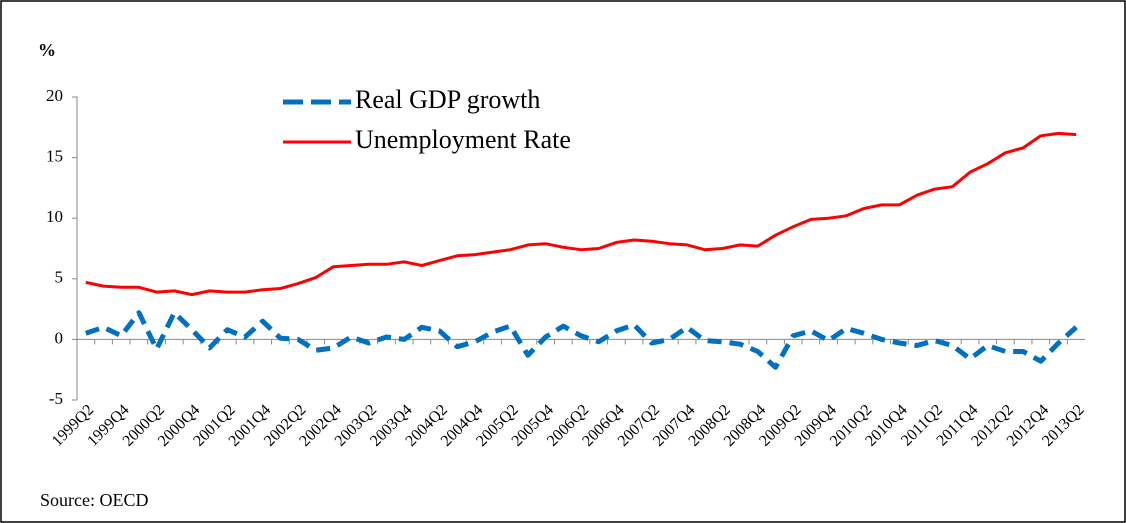 The height and width of the screenshot is (523, 1126). What do you see at coordinates (94, 500) in the screenshot?
I see `source-note: Source: OECD` at bounding box center [94, 500].